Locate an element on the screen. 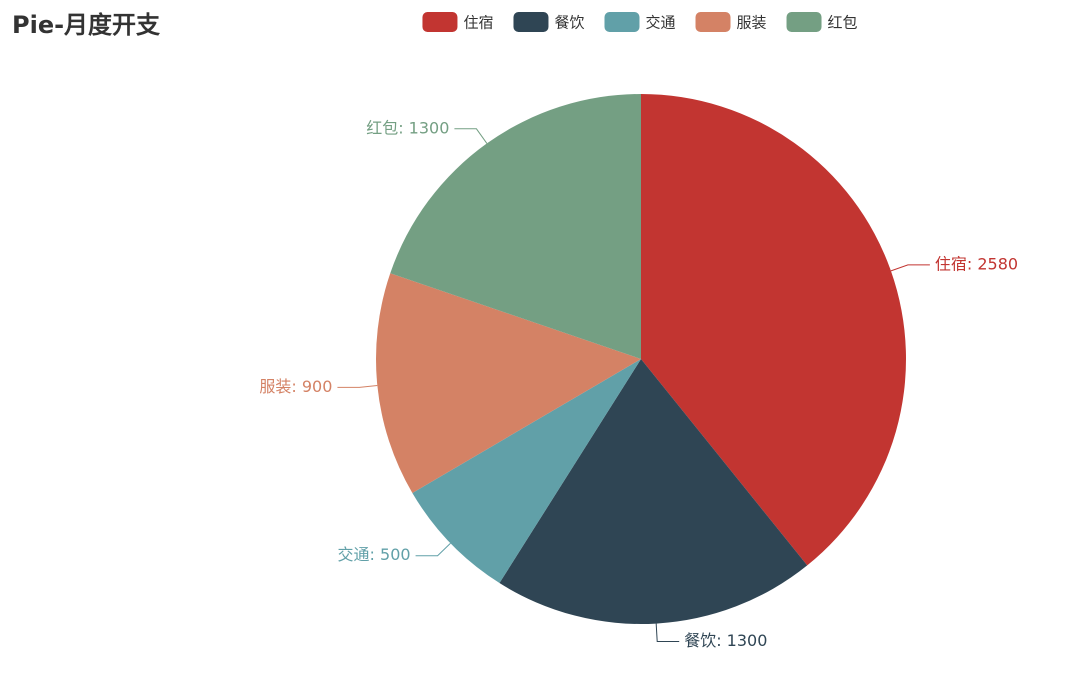 This screenshot has height=686, width=1080. legend: 住宿 餐饮 交通 服装 红包 is located at coordinates (640, 22).